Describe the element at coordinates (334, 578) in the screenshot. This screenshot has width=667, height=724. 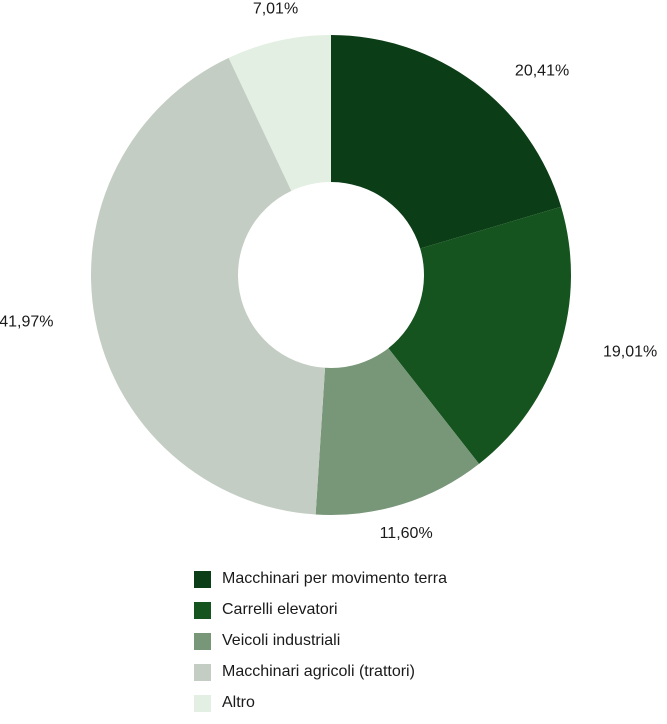
I see `legend-label: Macchinari per movimento terra` at that location.